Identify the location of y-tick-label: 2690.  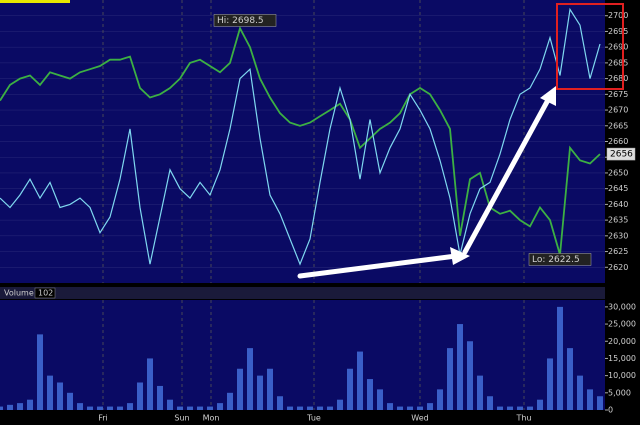
(618, 47).